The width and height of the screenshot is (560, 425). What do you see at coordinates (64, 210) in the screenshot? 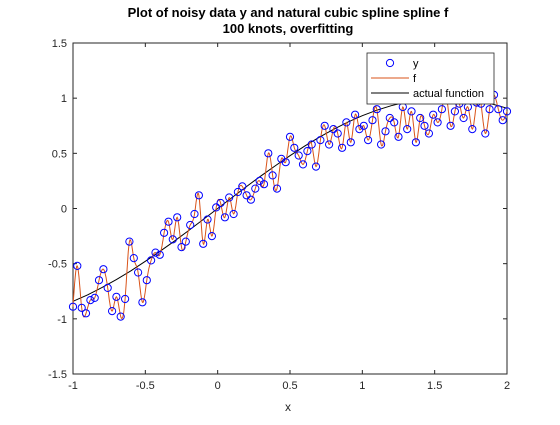
I see `y-tick-label: 0` at bounding box center [64, 210].